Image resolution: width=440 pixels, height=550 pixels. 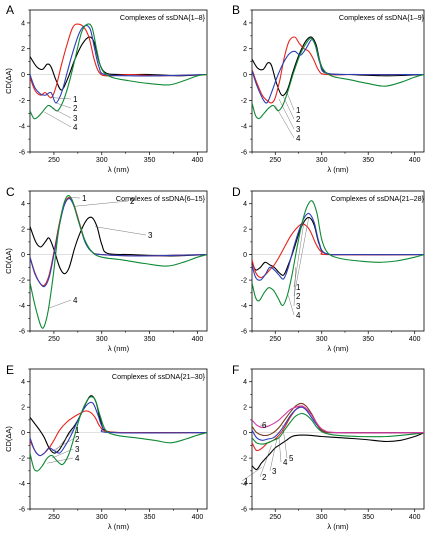 I want to click on panel-d-series-3-line, so click(x=338, y=246).